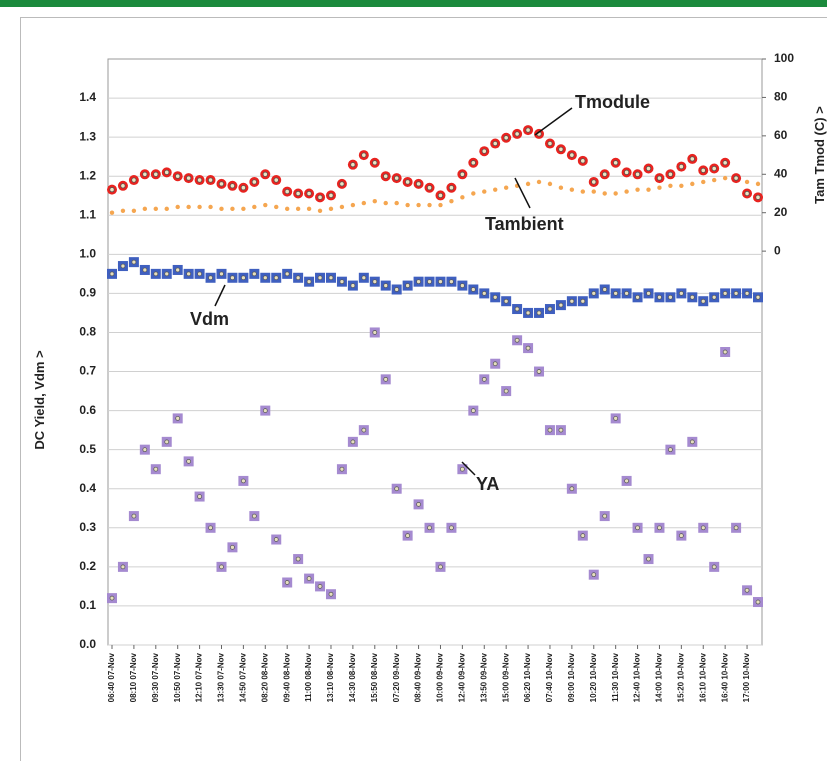  What do you see at coordinates (308, 676) in the screenshot?
I see `x-tick-label: 11:00 08-Nov` at bounding box center [308, 676].